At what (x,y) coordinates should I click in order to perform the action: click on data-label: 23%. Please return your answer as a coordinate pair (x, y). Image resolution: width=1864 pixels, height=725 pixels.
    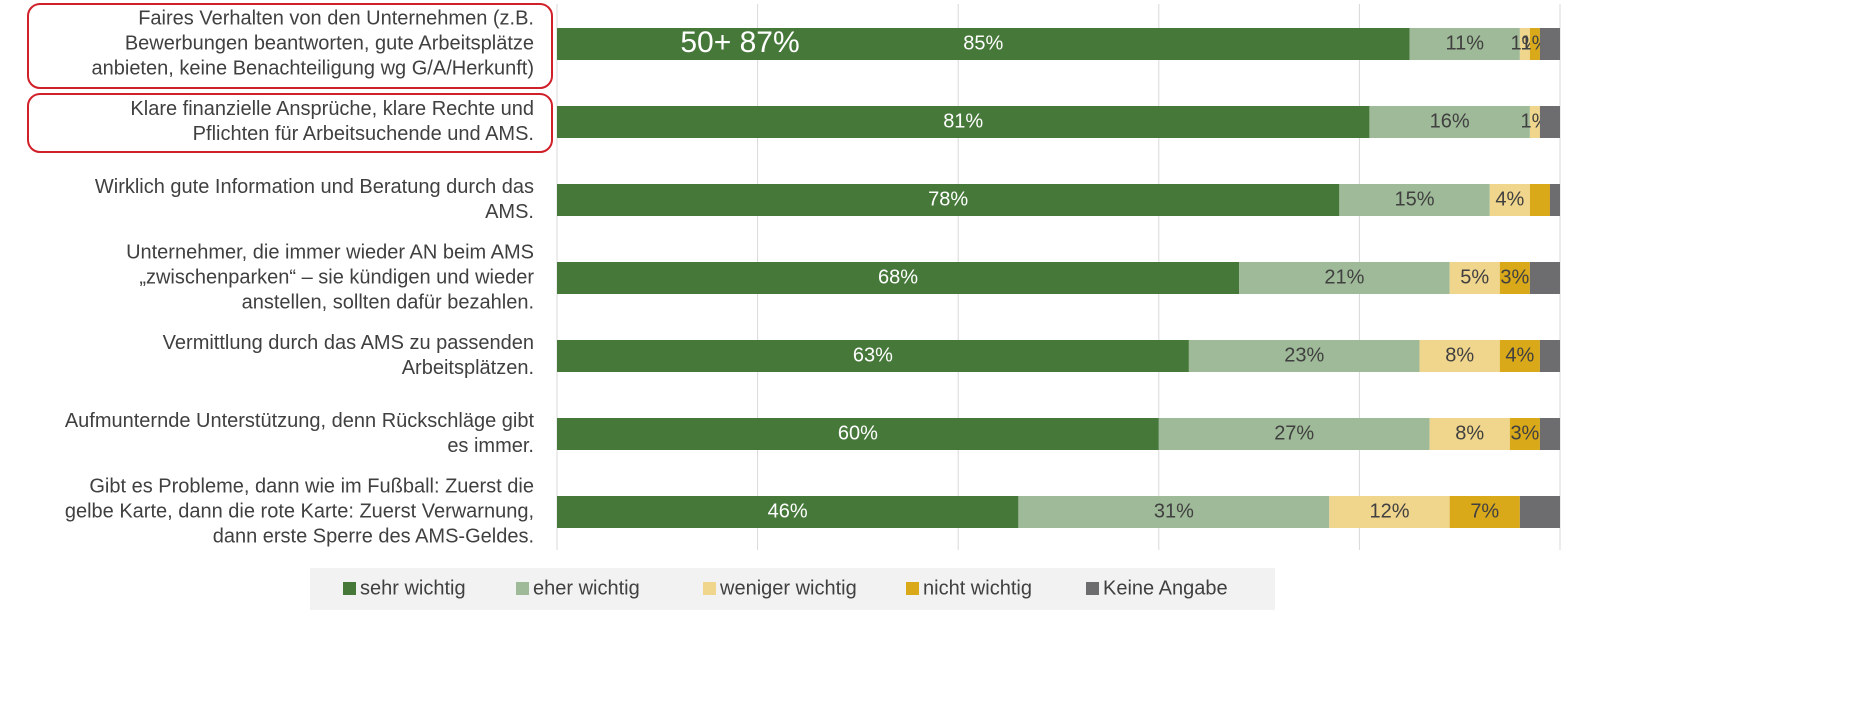
    Looking at the image, I should click on (1304, 355).